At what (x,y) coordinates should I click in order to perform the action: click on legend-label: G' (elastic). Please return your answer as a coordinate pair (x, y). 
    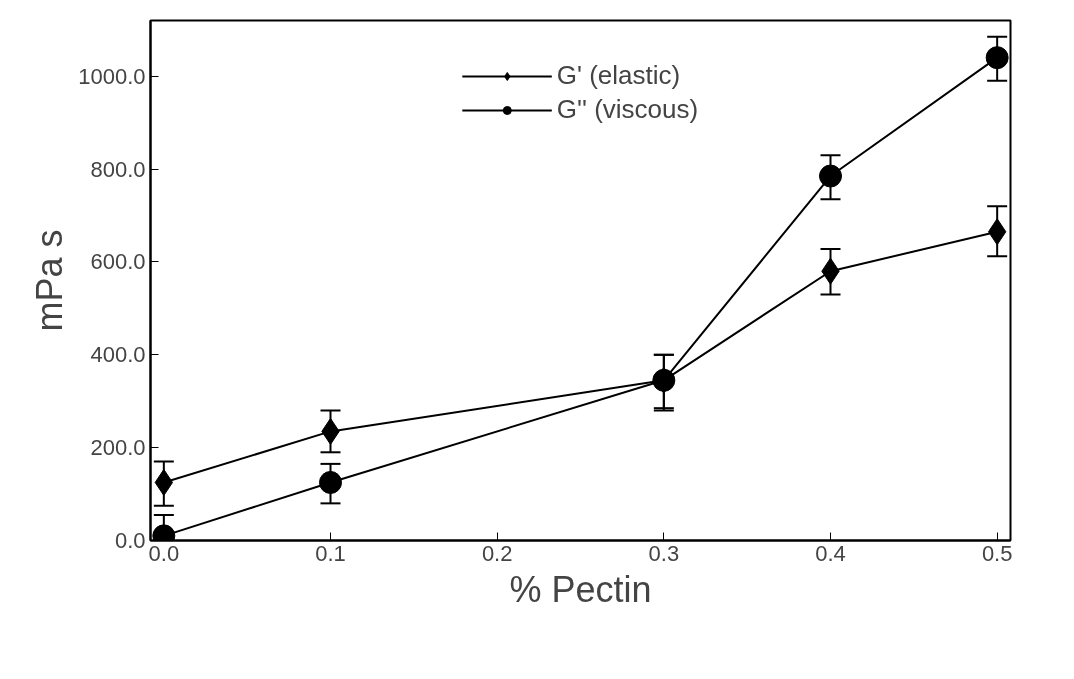
    Looking at the image, I should click on (618, 75).